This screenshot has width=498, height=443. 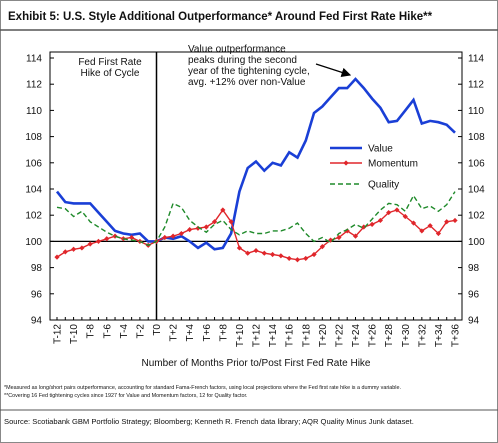 I want to click on x-tick-label: T-12, so click(x=58, y=334).